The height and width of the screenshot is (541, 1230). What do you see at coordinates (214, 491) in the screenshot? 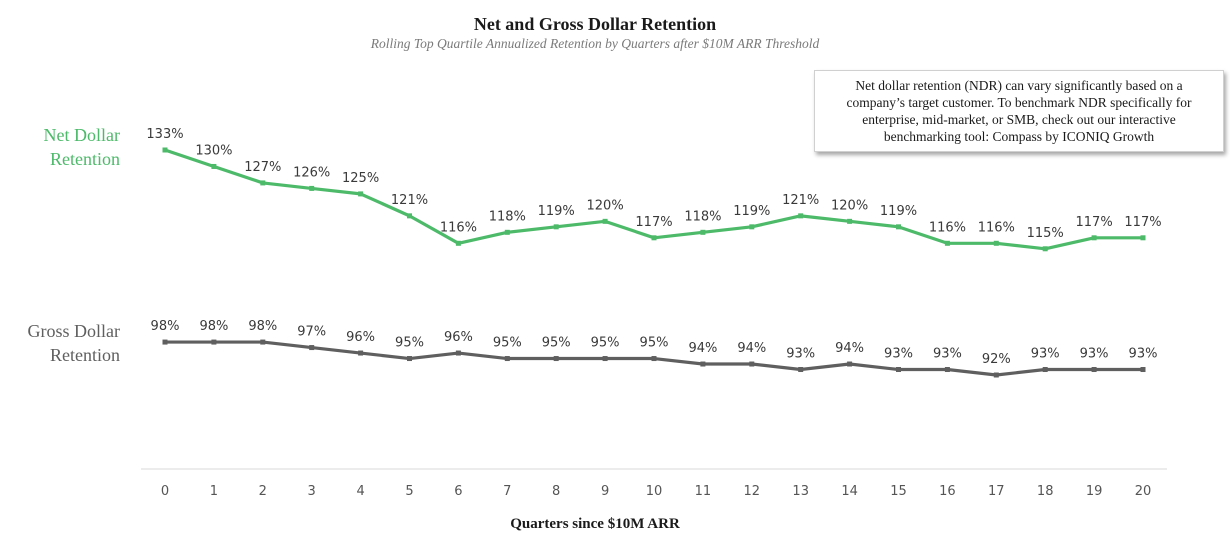
I see `x-tick-label: 1` at bounding box center [214, 491].